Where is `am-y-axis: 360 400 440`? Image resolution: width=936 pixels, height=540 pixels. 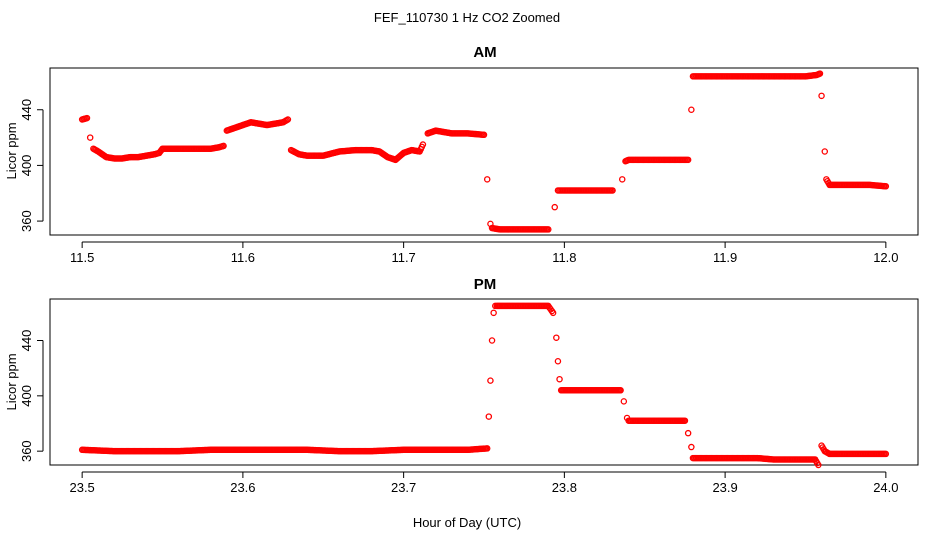 am-y-axis: 360 400 440 is located at coordinates (31, 165).